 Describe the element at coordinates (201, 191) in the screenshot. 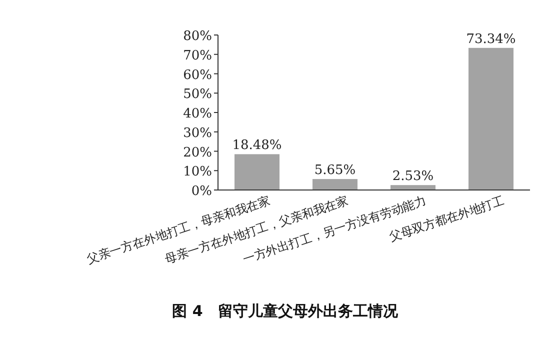

I see `y-tick-label: 0%` at that location.